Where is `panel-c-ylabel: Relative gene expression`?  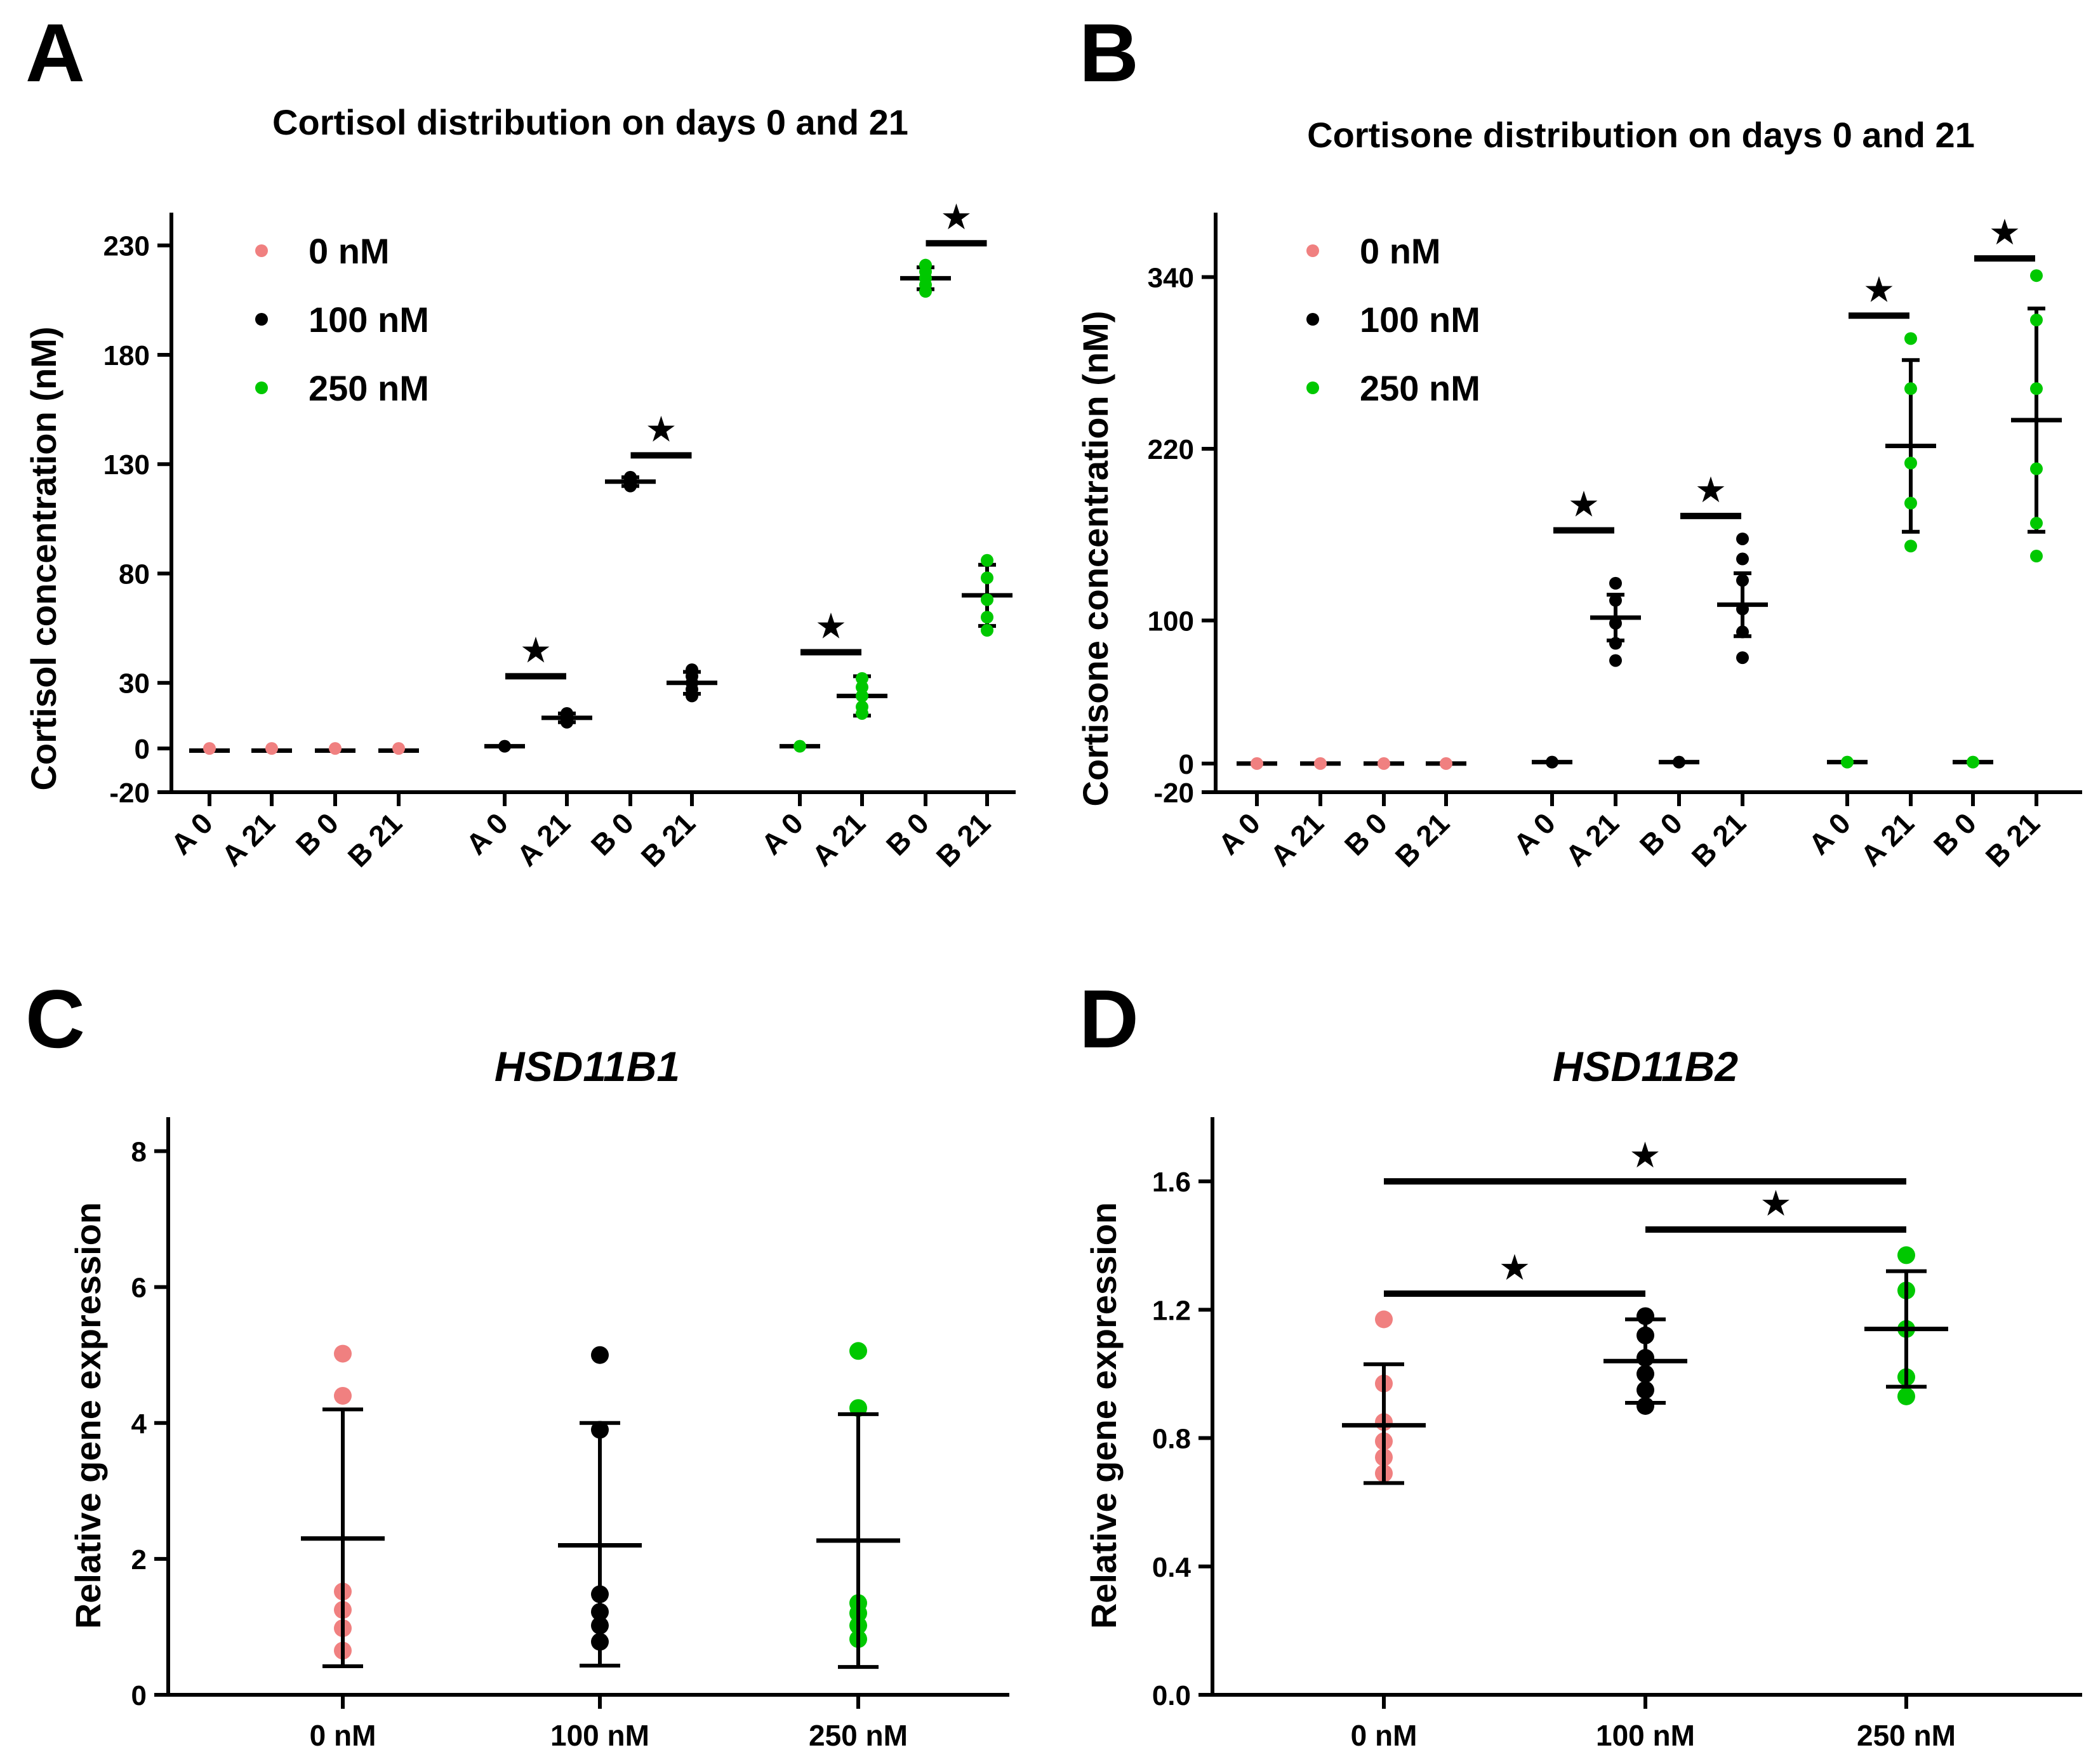 panel-c-ylabel: Relative gene expression is located at coordinates (88, 1415).